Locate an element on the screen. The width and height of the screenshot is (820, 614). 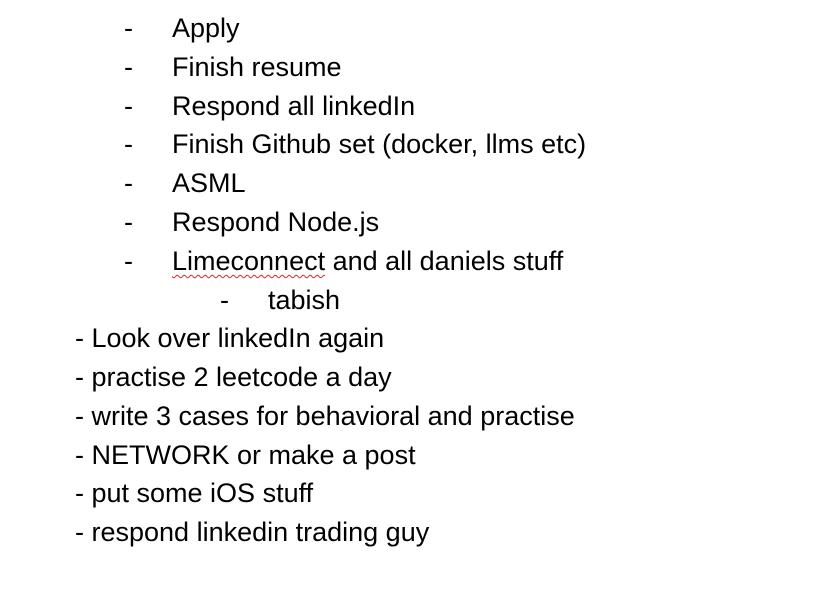
sub-list-item-text: tabish is located at coordinates (304, 300).